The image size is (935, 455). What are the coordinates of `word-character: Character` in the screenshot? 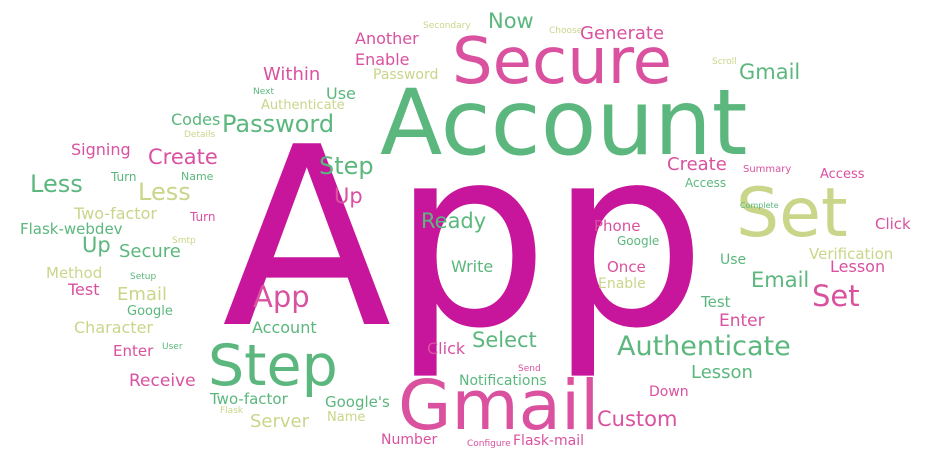 It's located at (113, 327).